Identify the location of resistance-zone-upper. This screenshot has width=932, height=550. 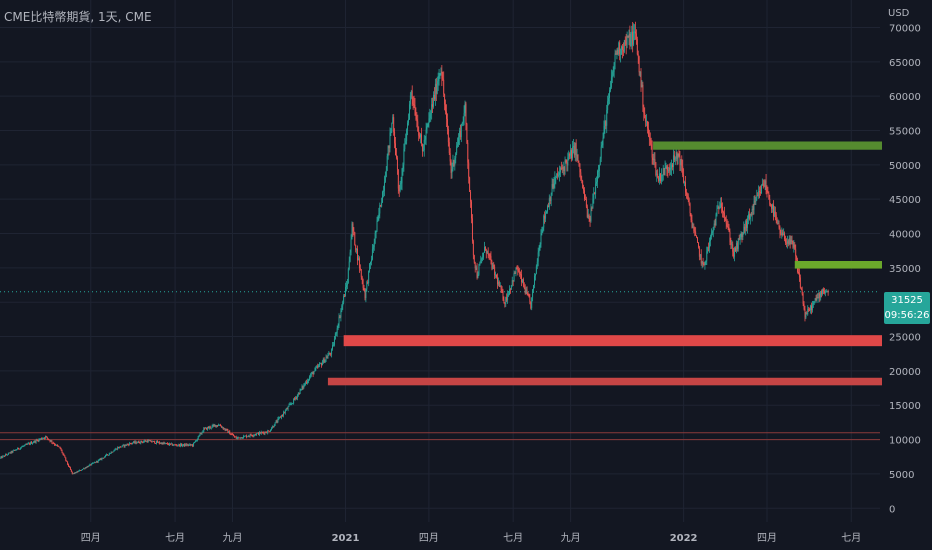
(767, 145).